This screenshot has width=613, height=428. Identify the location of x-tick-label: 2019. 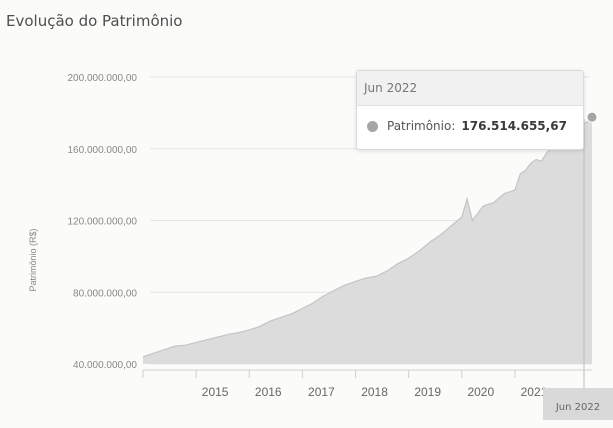
(427, 392).